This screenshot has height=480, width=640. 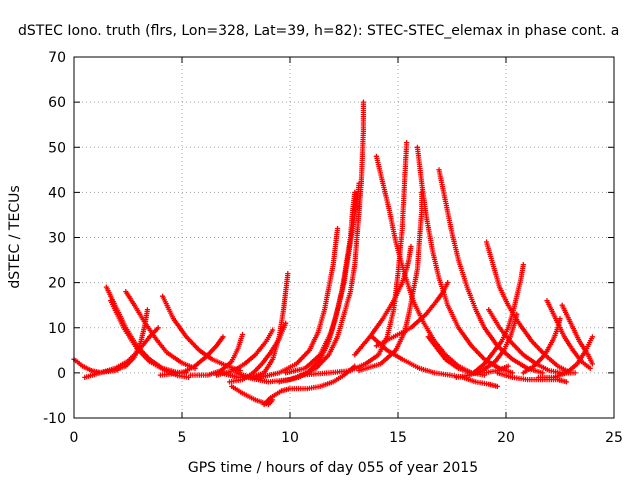 I want to click on y-tick-label: 70, so click(x=57, y=58).